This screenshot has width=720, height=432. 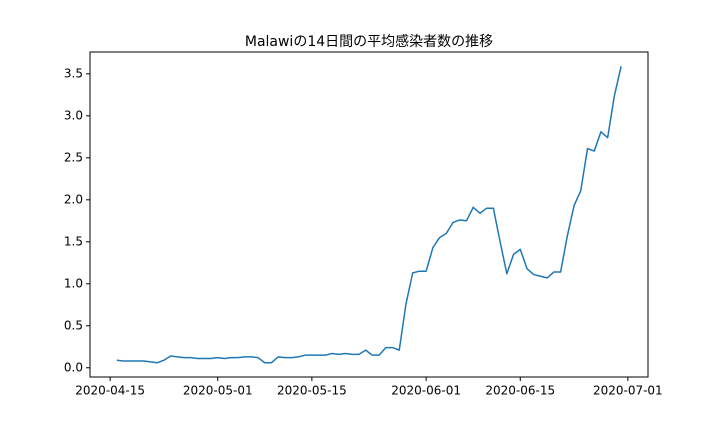 I want to click on x-tick-label: 2020-04-15, so click(x=110, y=391).